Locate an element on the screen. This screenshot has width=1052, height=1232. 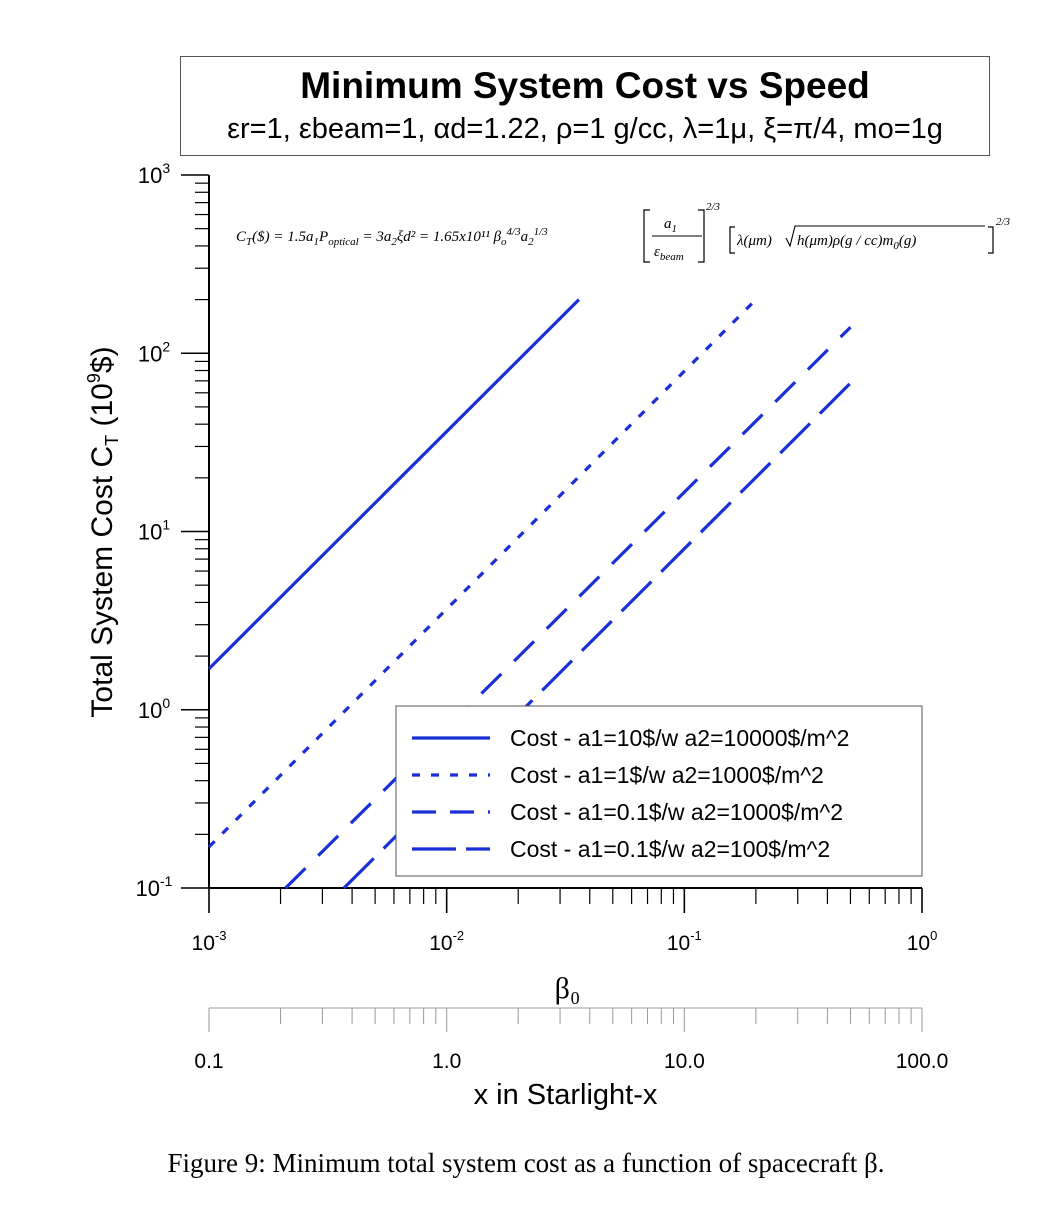
svg-text: λ(μm) is located at coordinates (754, 241).